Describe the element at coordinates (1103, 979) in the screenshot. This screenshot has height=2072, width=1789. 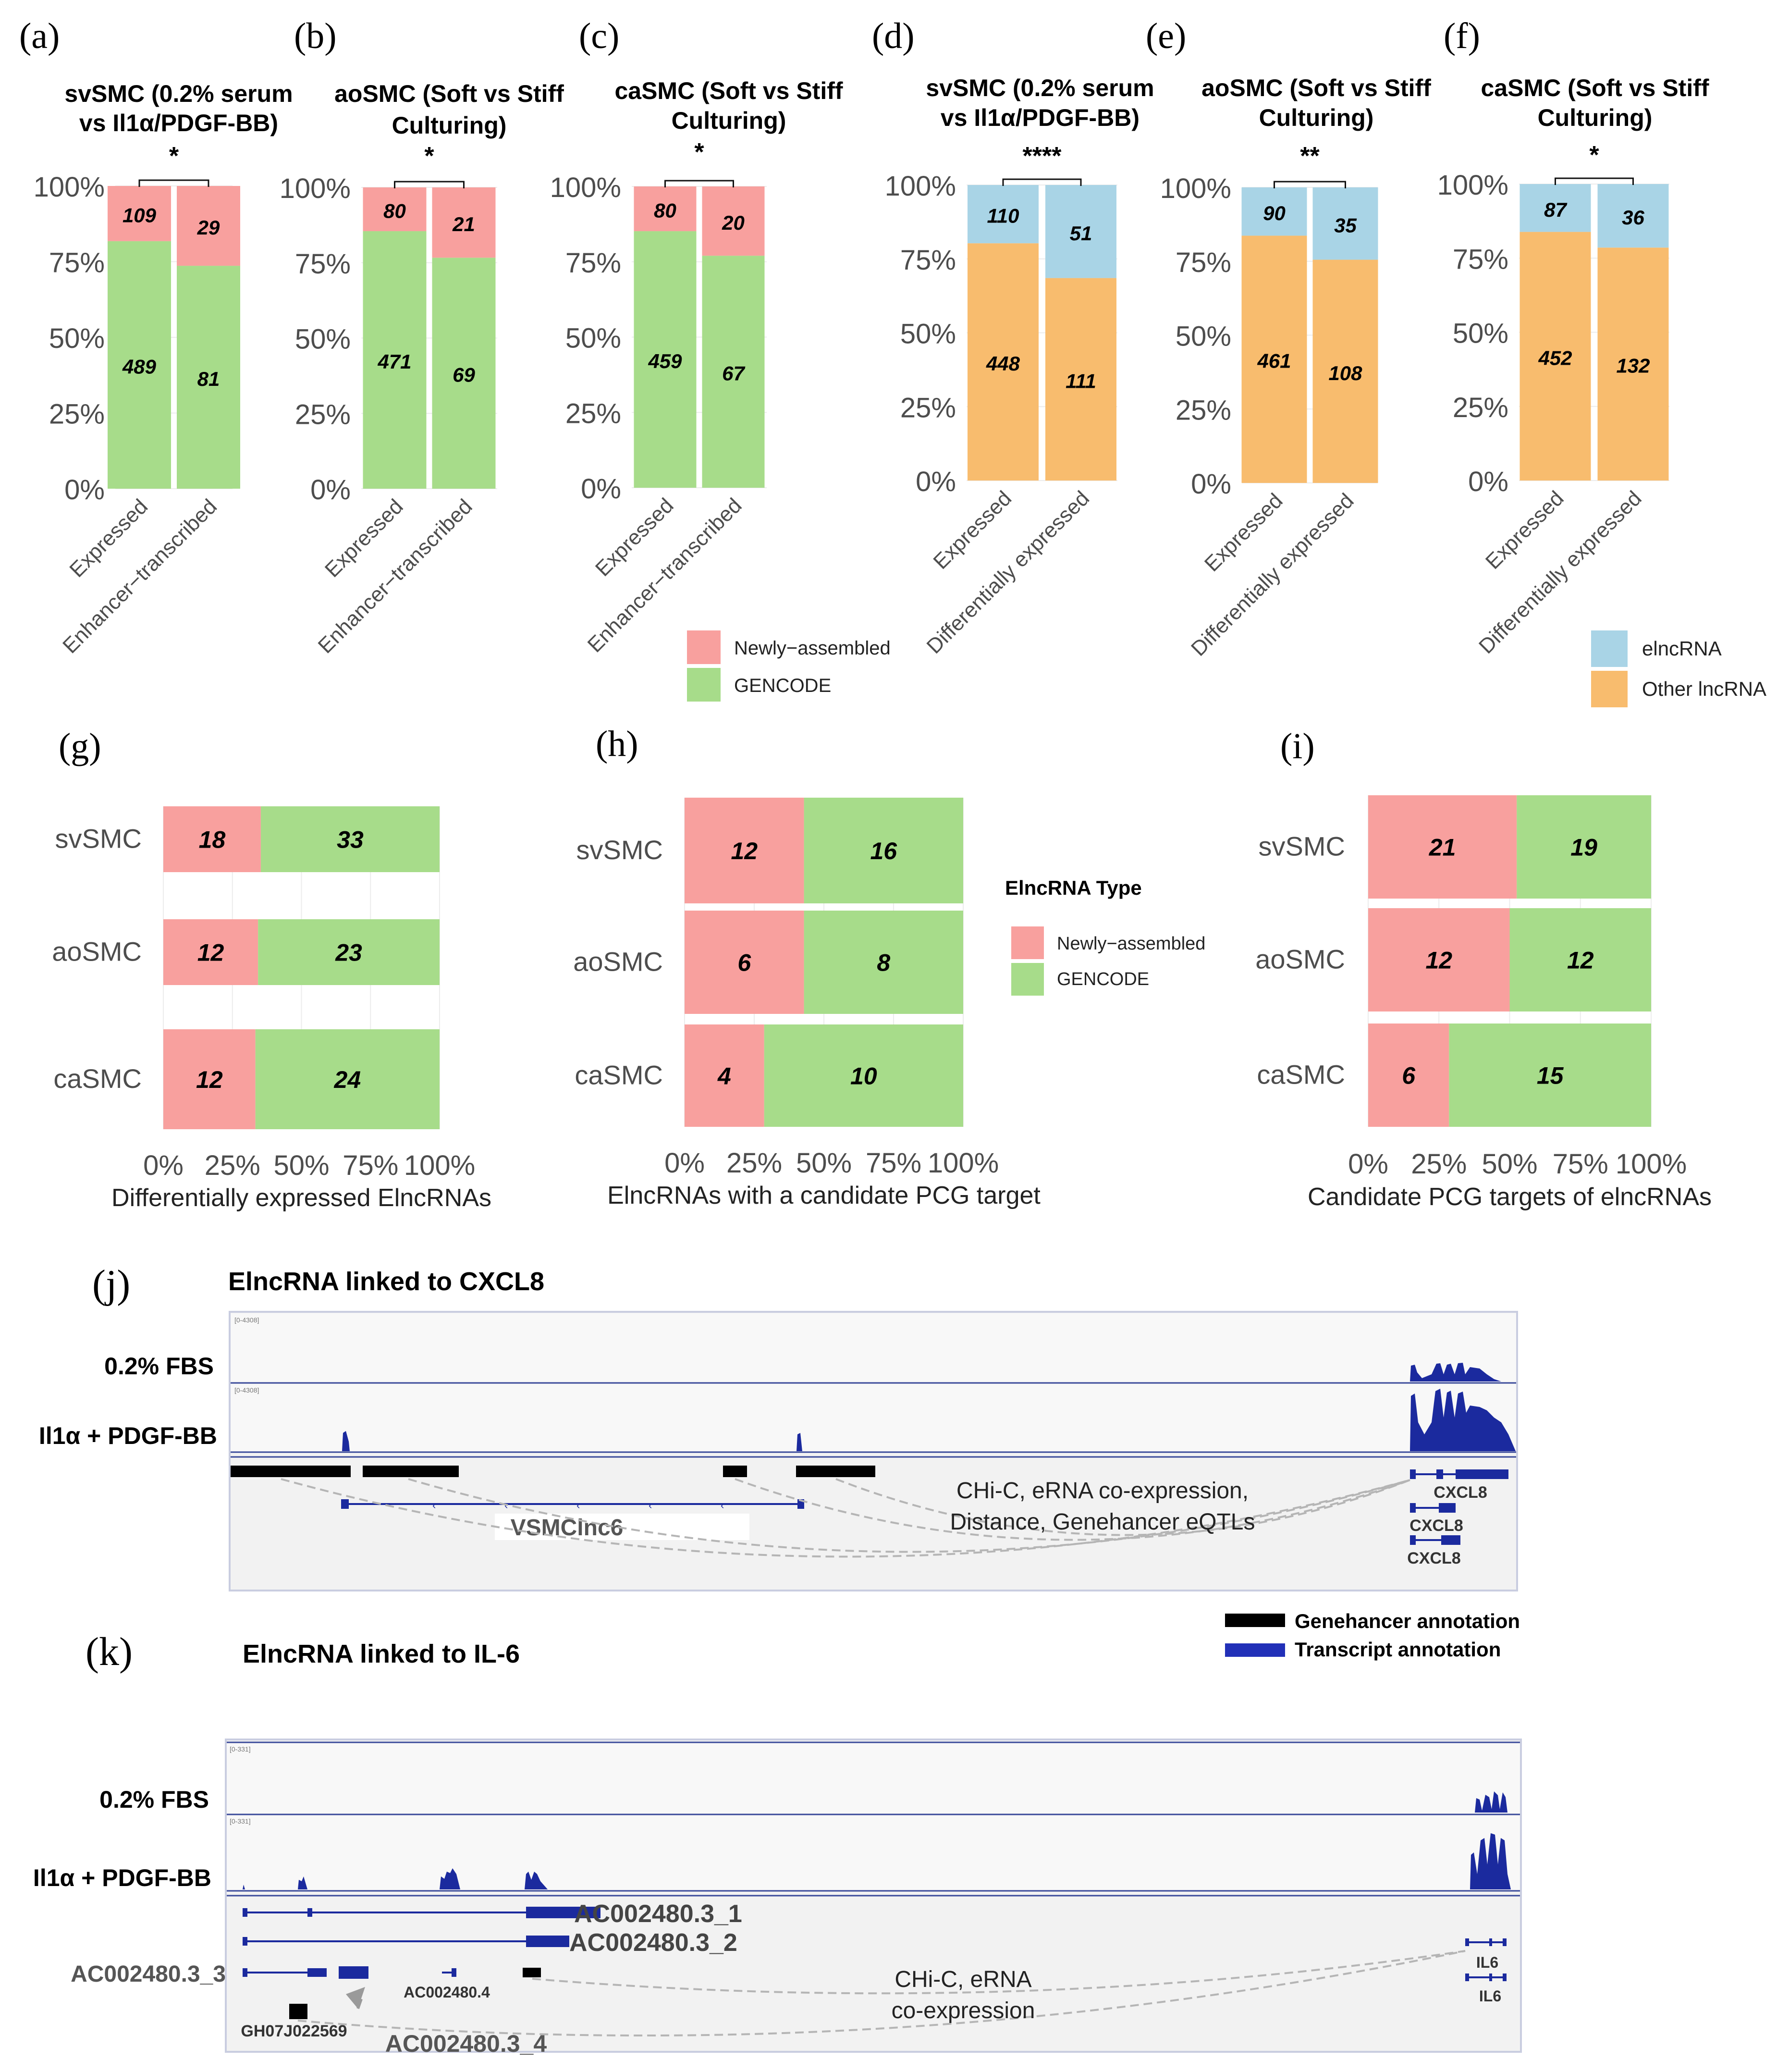
I see `legend-label-gencode: GENCODE` at that location.